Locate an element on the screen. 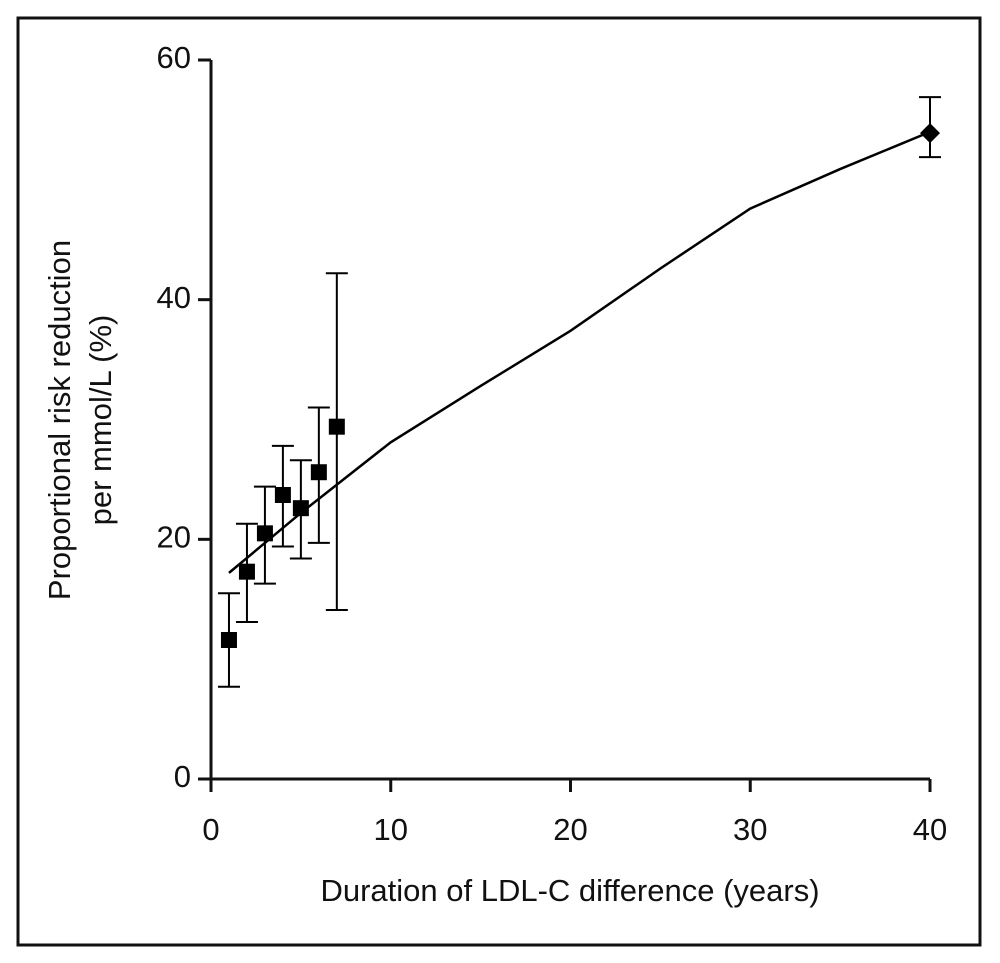 This screenshot has width=1000, height=963. y-axis-title: Proportional risk reduction is located at coordinates (59, 420).